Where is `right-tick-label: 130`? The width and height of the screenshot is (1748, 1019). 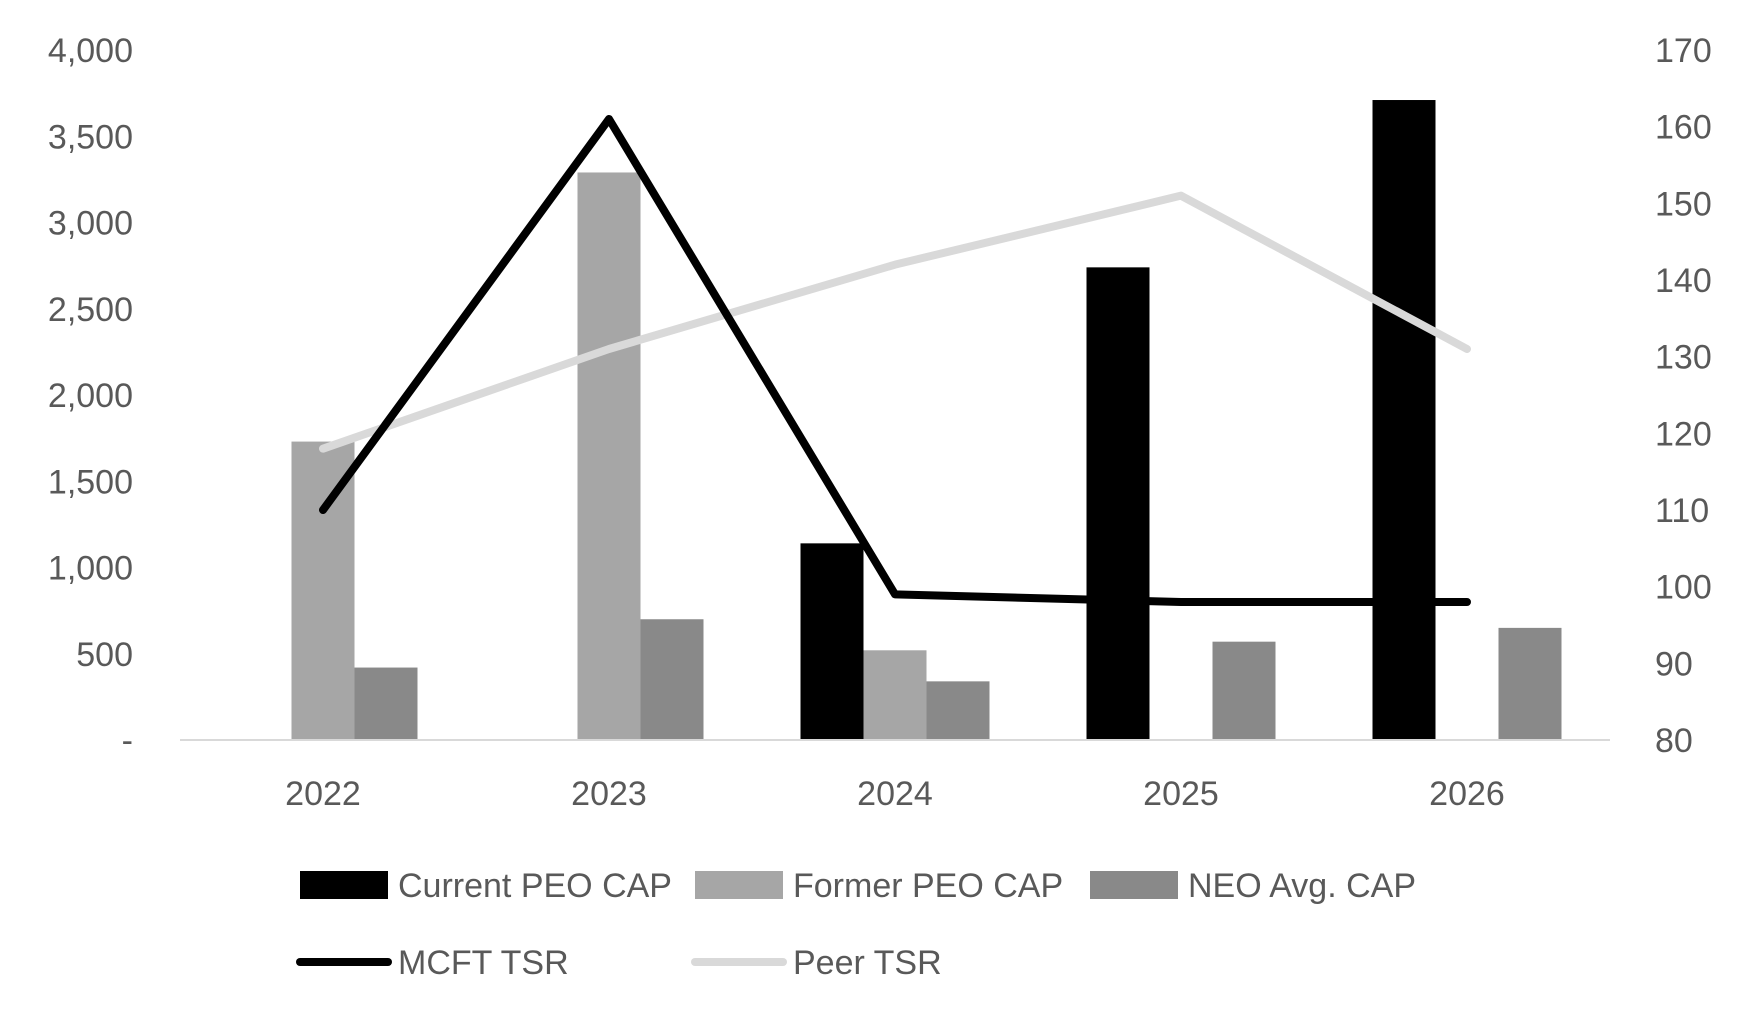
right-tick-label: 130 is located at coordinates (1683, 358).